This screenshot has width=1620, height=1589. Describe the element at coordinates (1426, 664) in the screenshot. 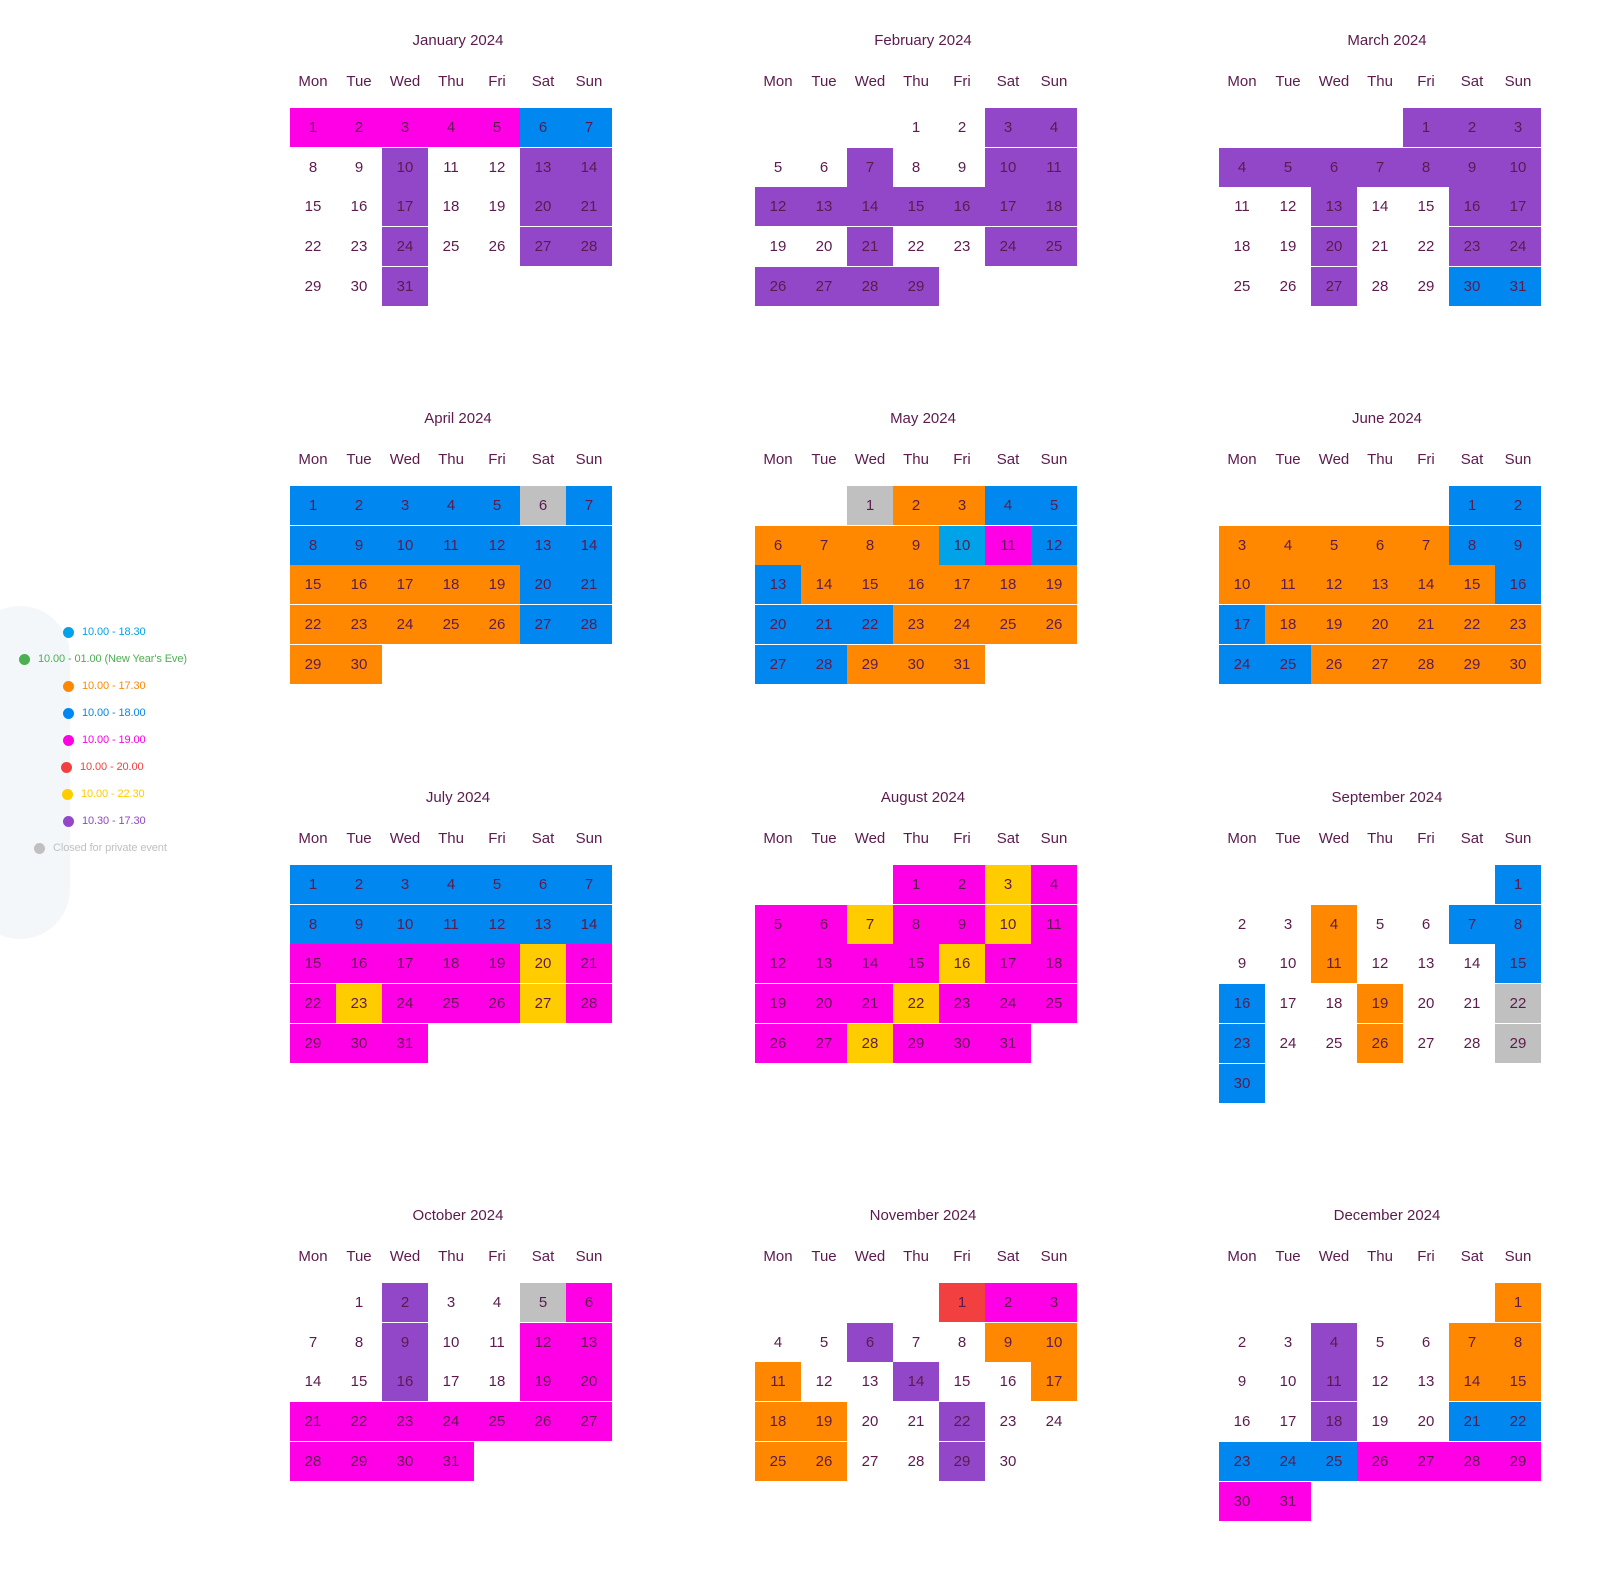

I see `calendar-day: 28` at that location.